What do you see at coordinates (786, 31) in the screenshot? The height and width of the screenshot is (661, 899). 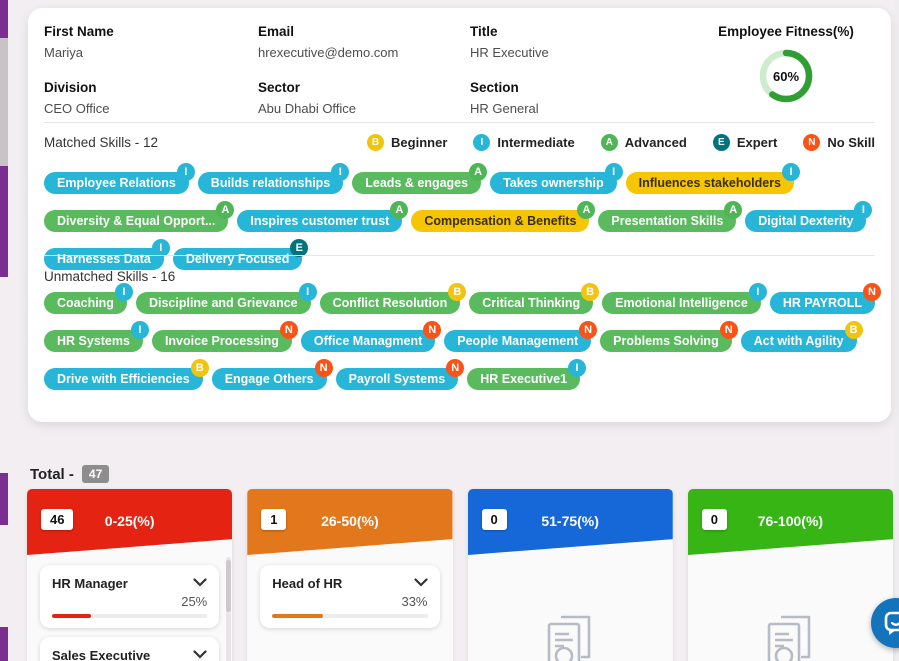 I see `fitness-label: Employee Fitness(%)` at bounding box center [786, 31].